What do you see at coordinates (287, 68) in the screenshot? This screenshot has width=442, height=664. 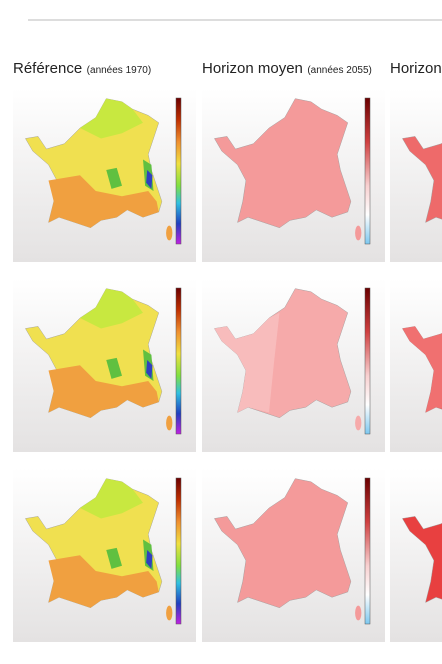 I see `column-header: Horizon moyen (années 2055)` at bounding box center [287, 68].